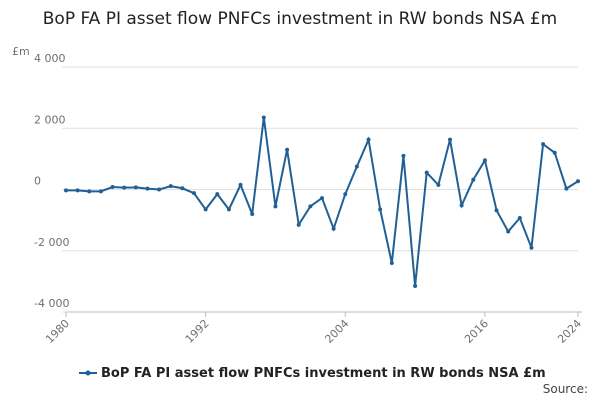 The width and height of the screenshot is (600, 400). What do you see at coordinates (336, 331) in the screenshot?
I see `x-tick-label: 2004` at bounding box center [336, 331].